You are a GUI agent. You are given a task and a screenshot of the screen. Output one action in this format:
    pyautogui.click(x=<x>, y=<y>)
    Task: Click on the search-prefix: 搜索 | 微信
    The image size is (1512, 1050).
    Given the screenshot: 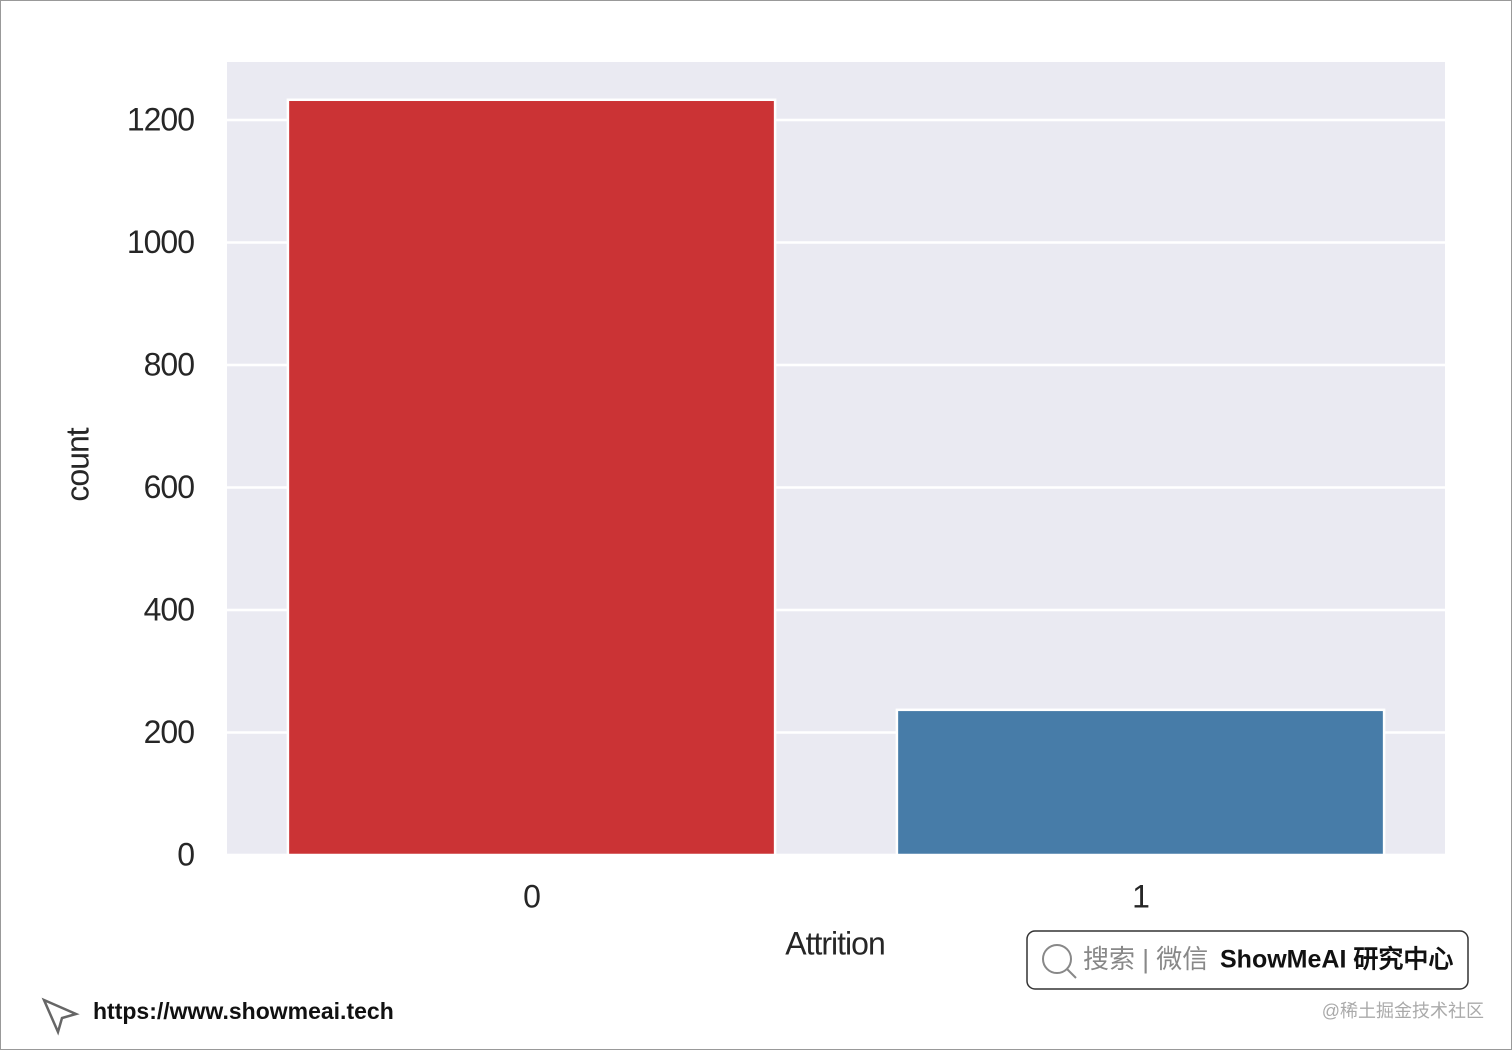 What is the action you would take?
    pyautogui.click(x=1145, y=959)
    